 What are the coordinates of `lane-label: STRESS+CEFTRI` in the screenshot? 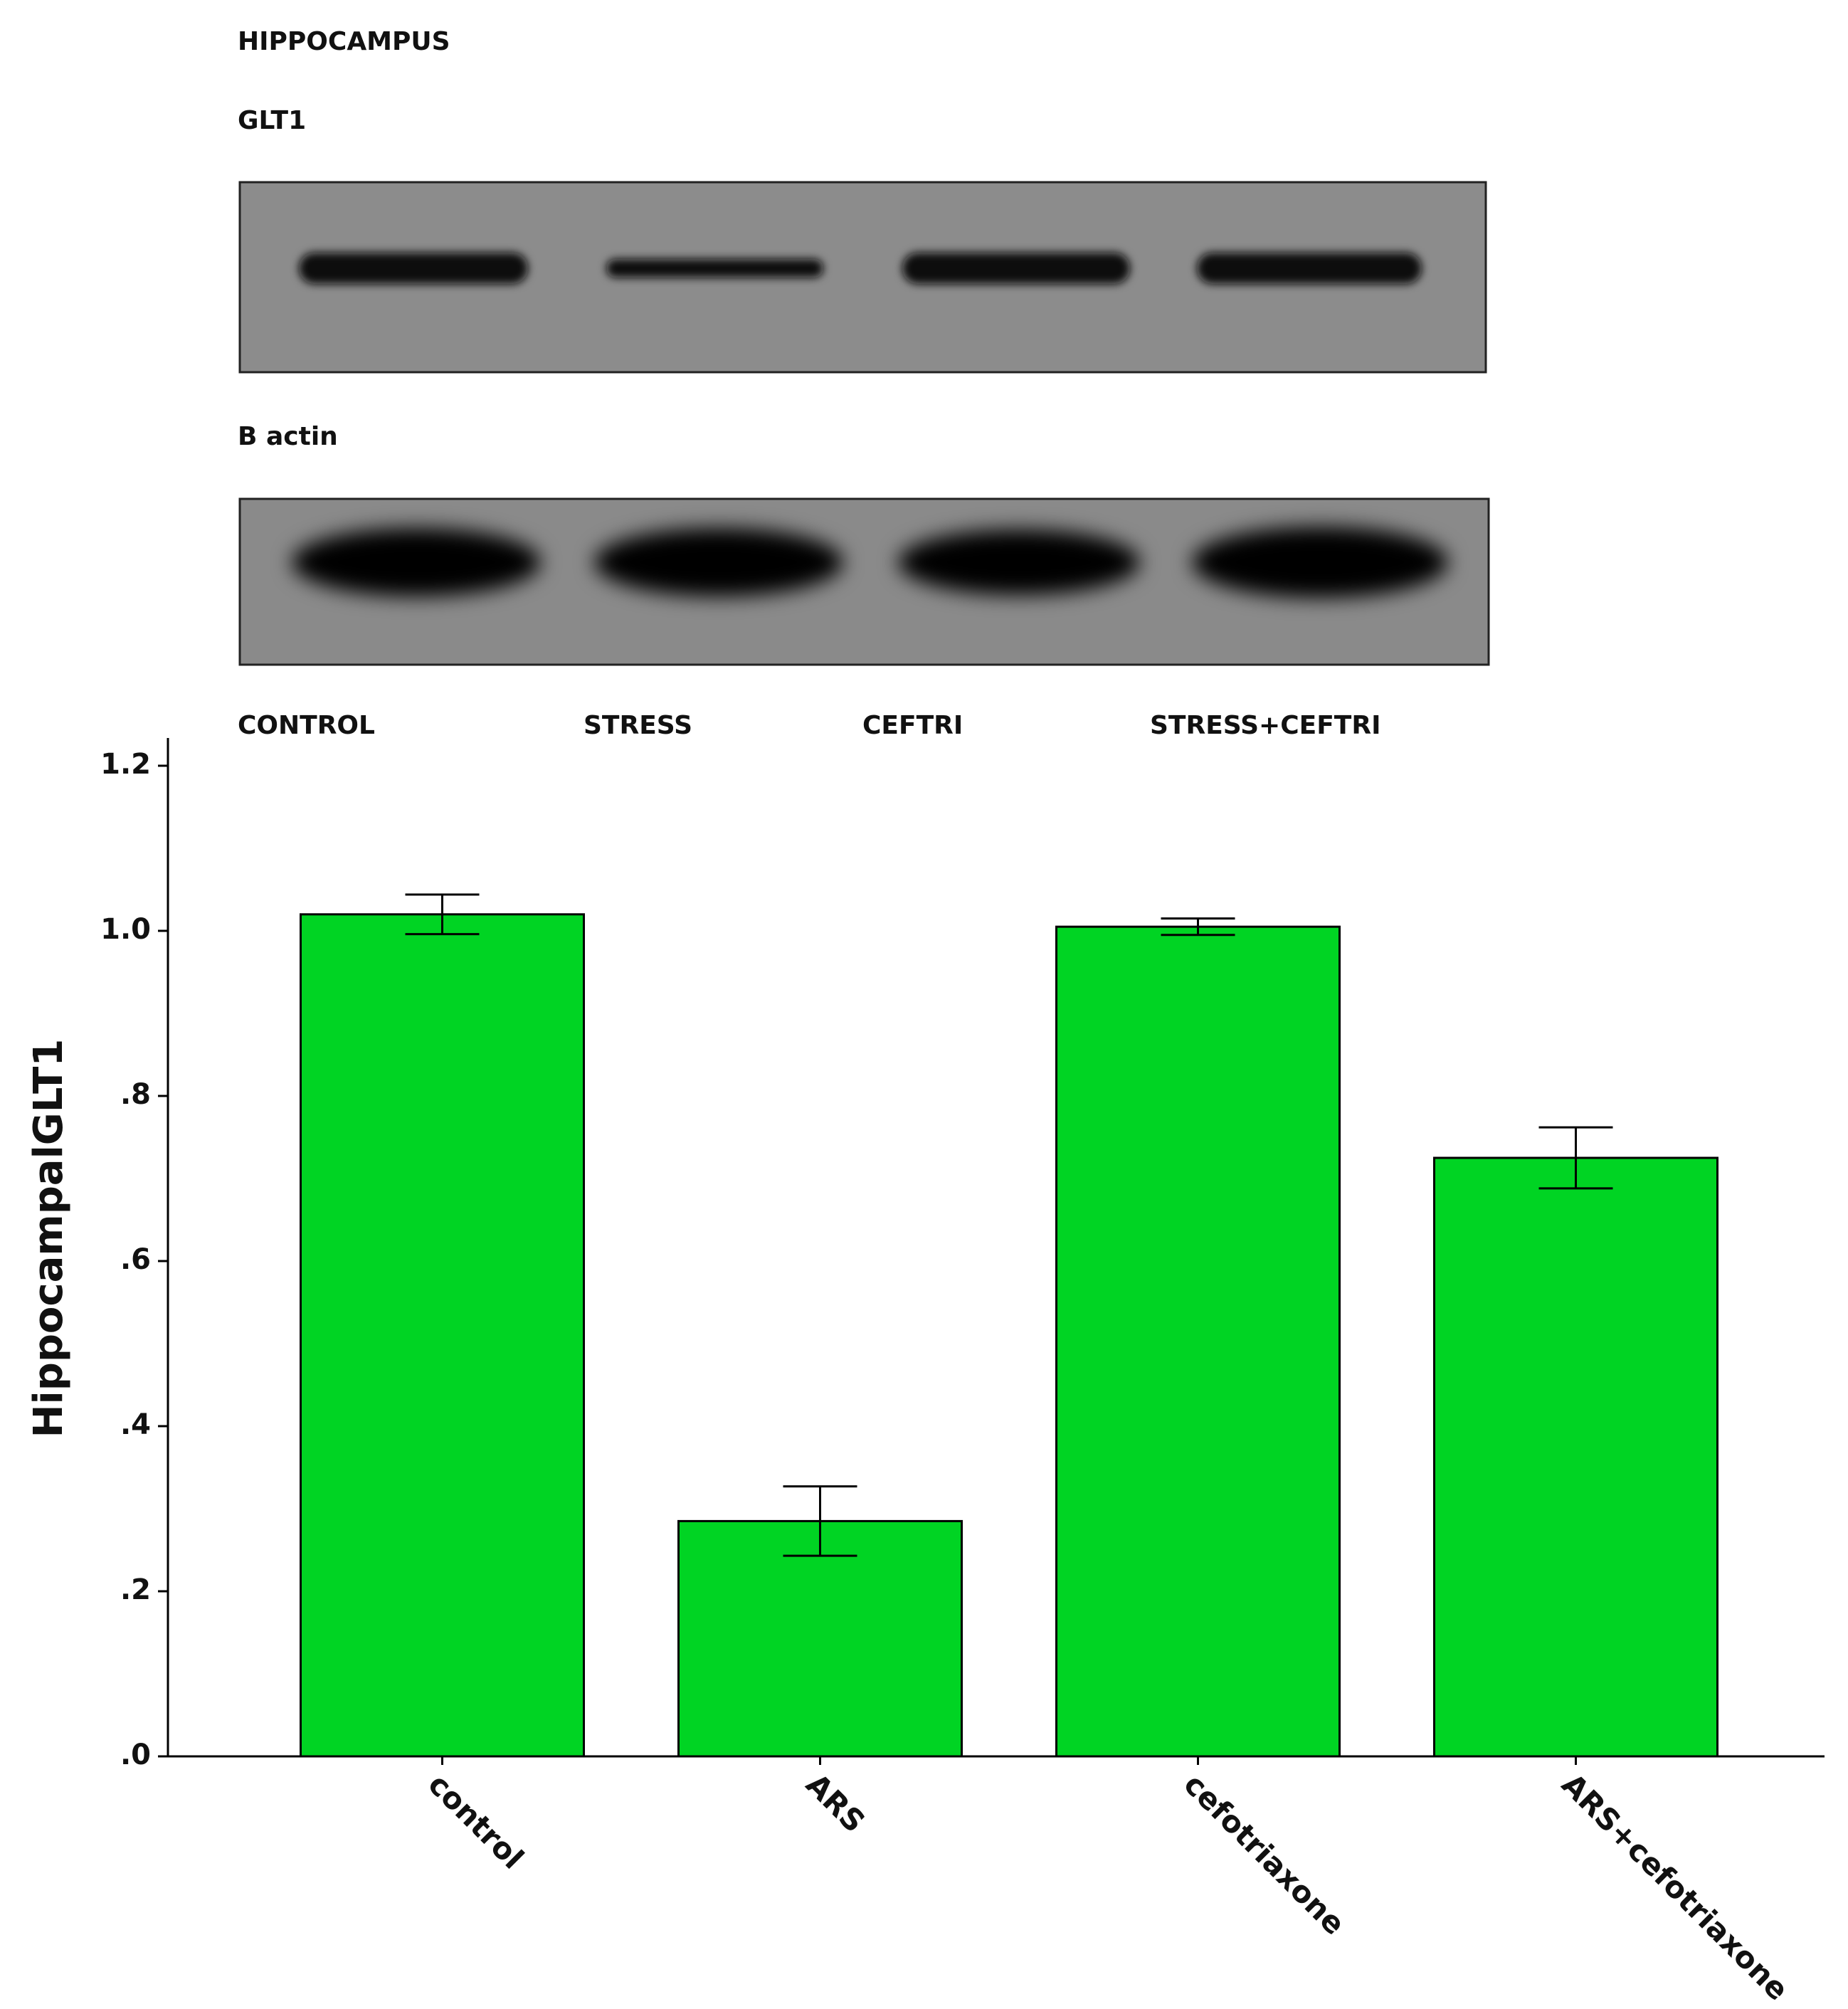 It's located at (1265, 725).